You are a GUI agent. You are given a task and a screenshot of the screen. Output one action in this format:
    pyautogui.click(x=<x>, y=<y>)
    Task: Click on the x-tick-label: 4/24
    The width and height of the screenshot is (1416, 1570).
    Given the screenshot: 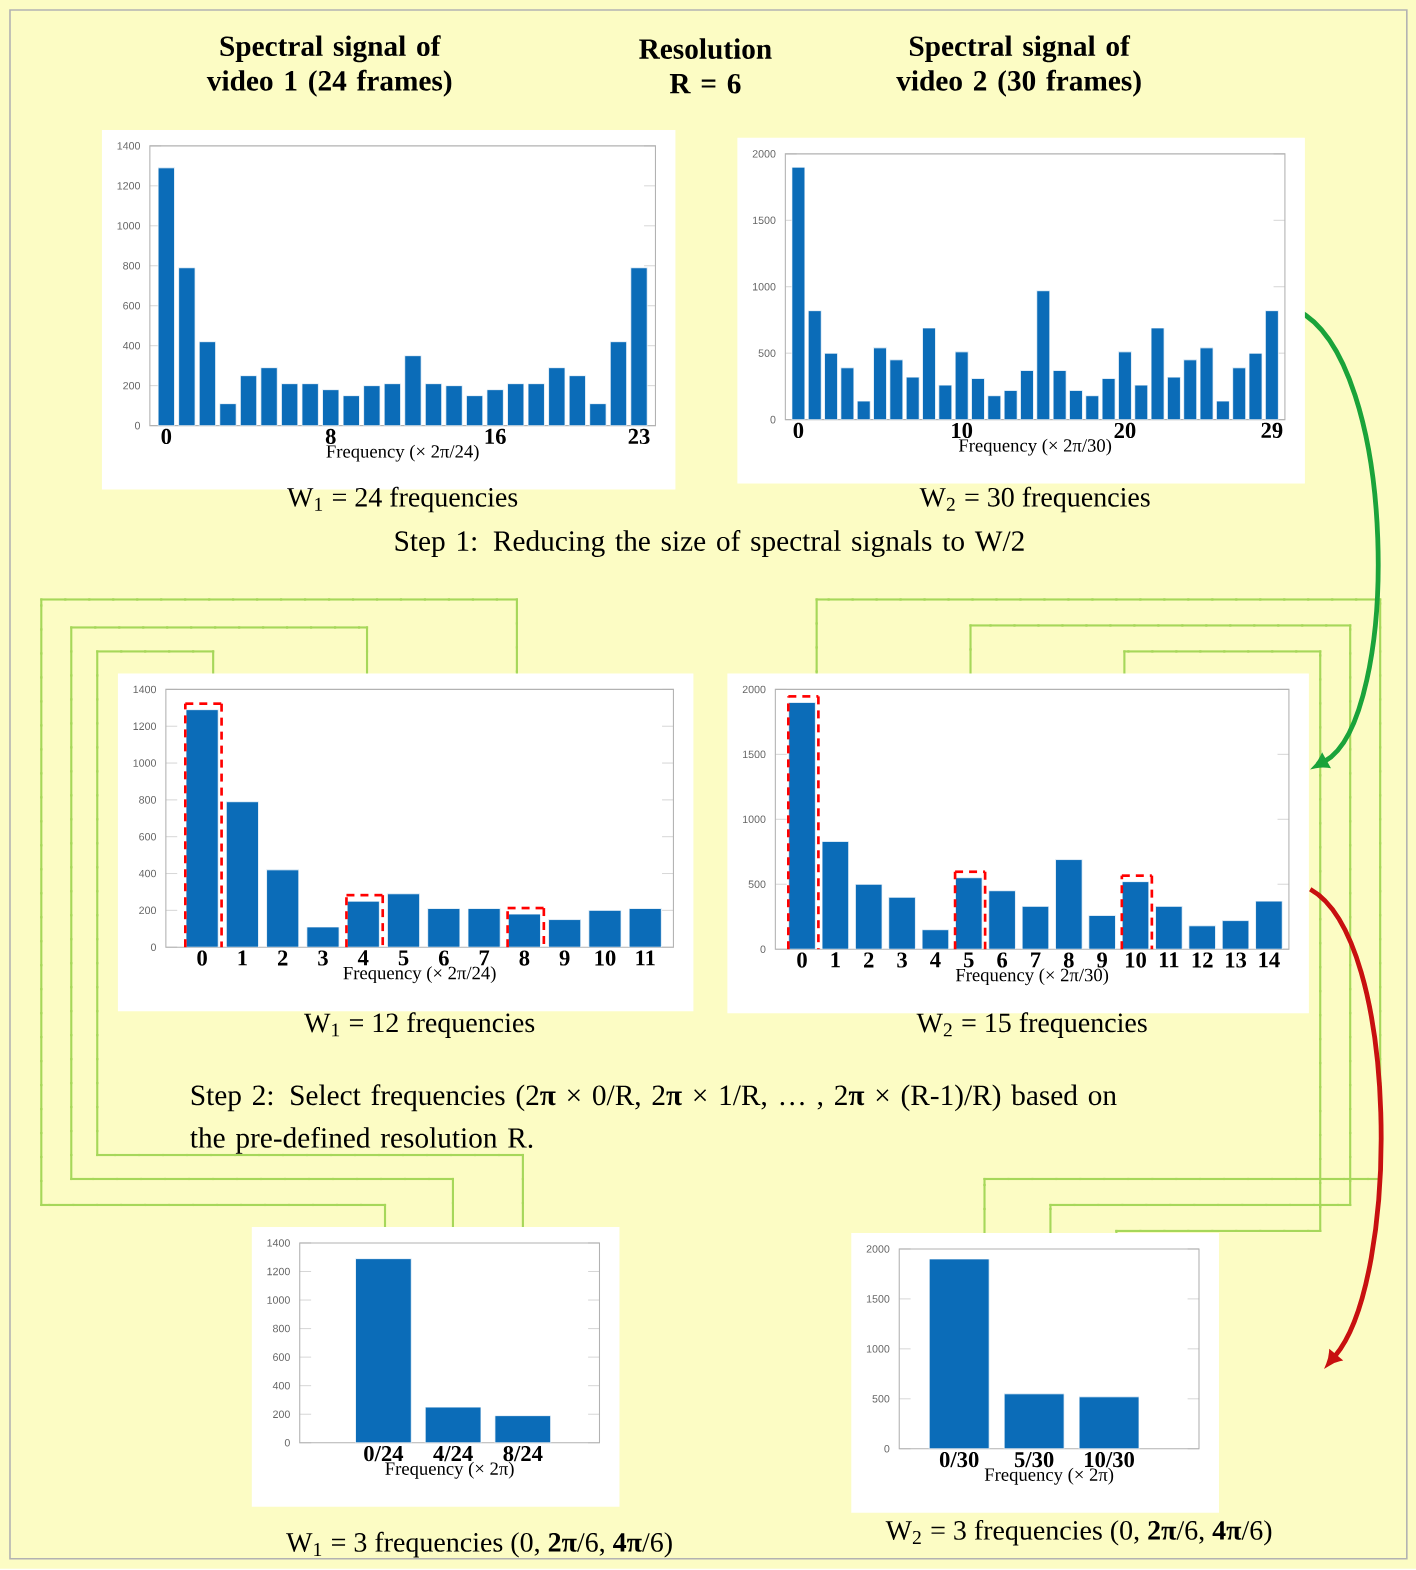 What is the action you would take?
    pyautogui.click(x=452, y=1453)
    